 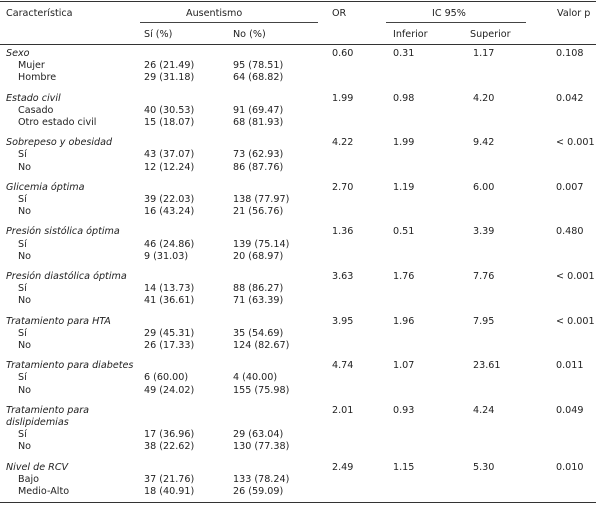 What do you see at coordinates (484, 187) in the screenshot?
I see `ci-upper-value: 6.00` at bounding box center [484, 187].